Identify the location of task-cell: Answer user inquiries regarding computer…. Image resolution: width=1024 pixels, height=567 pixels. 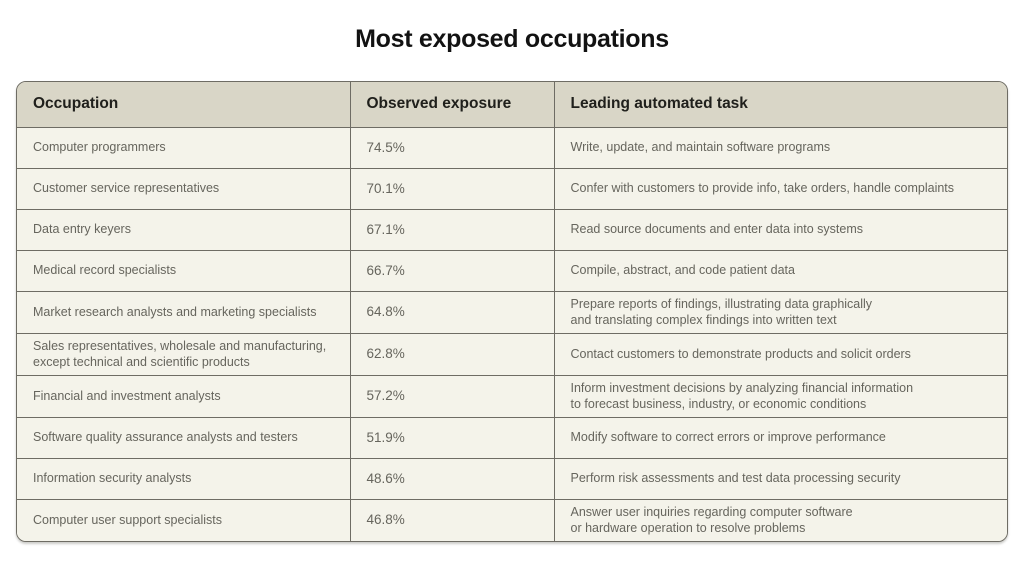
(780, 519).